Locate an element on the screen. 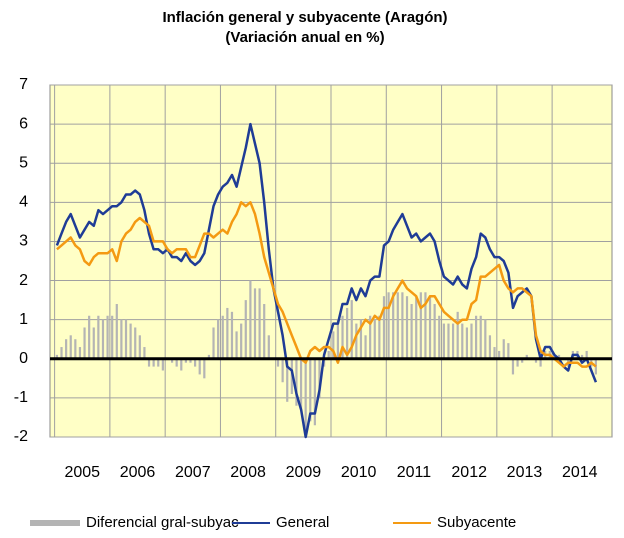  legend-label: Subyacente is located at coordinates (476, 522).